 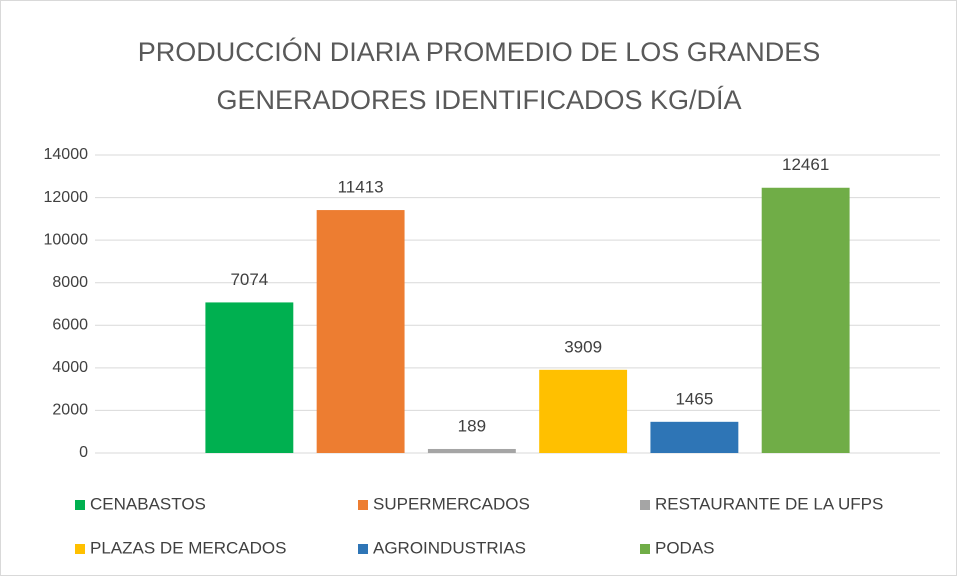 What do you see at coordinates (70, 367) in the screenshot?
I see `y-tick-label: 4000` at bounding box center [70, 367].